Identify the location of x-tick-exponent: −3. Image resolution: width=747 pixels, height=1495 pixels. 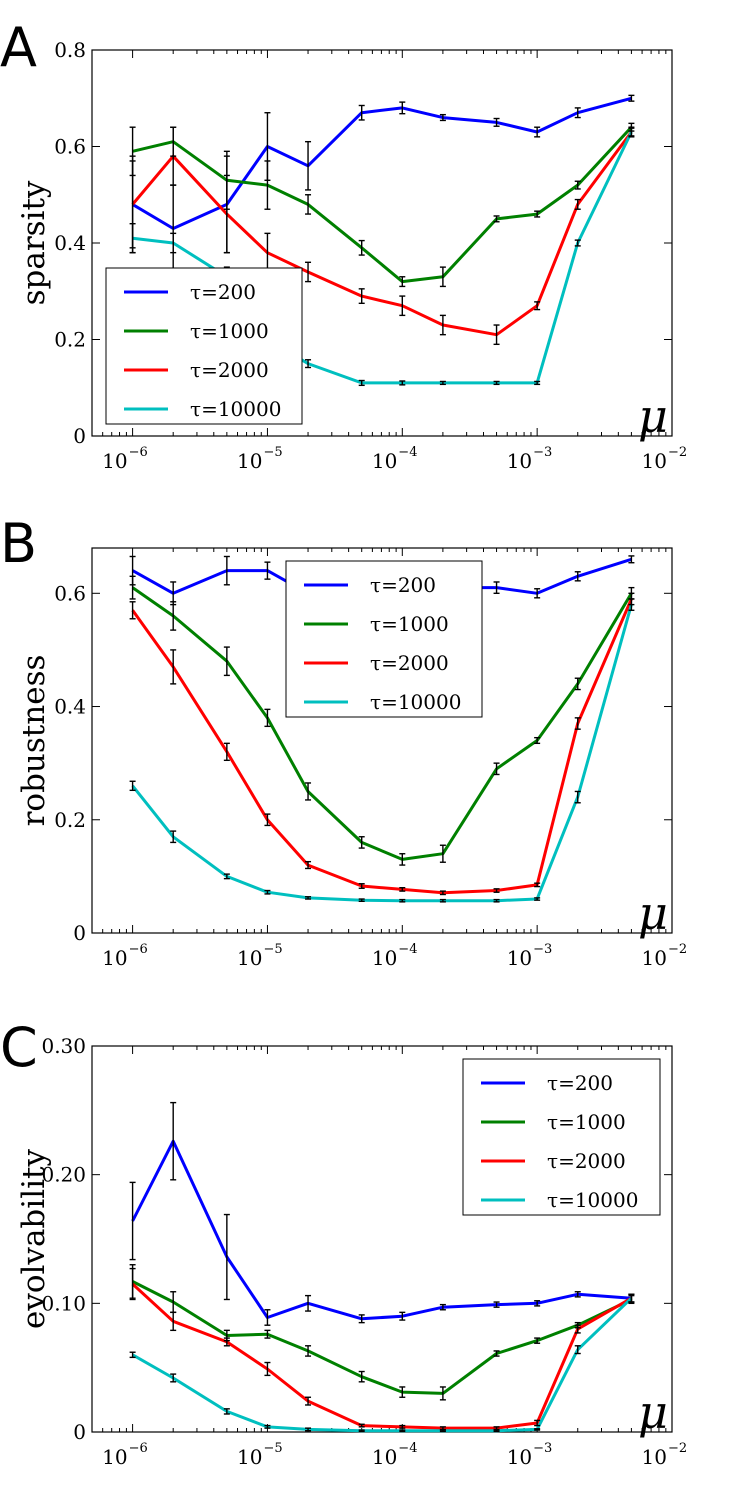
(542, 1448).